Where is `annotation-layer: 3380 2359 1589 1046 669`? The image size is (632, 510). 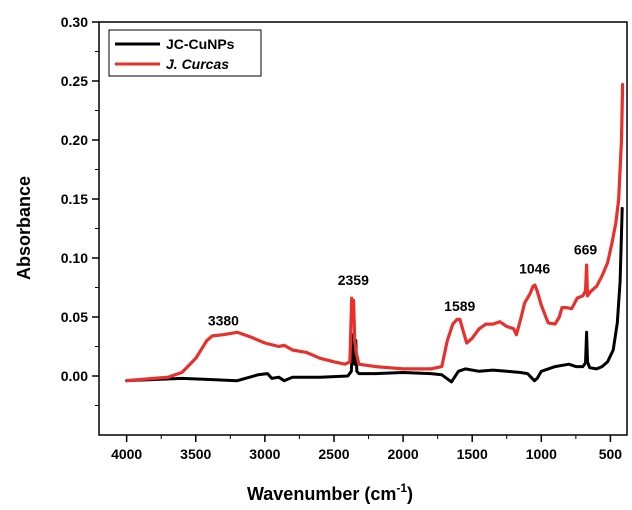 annotation-layer: 3380 2359 1589 1046 669 is located at coordinates (403, 284).